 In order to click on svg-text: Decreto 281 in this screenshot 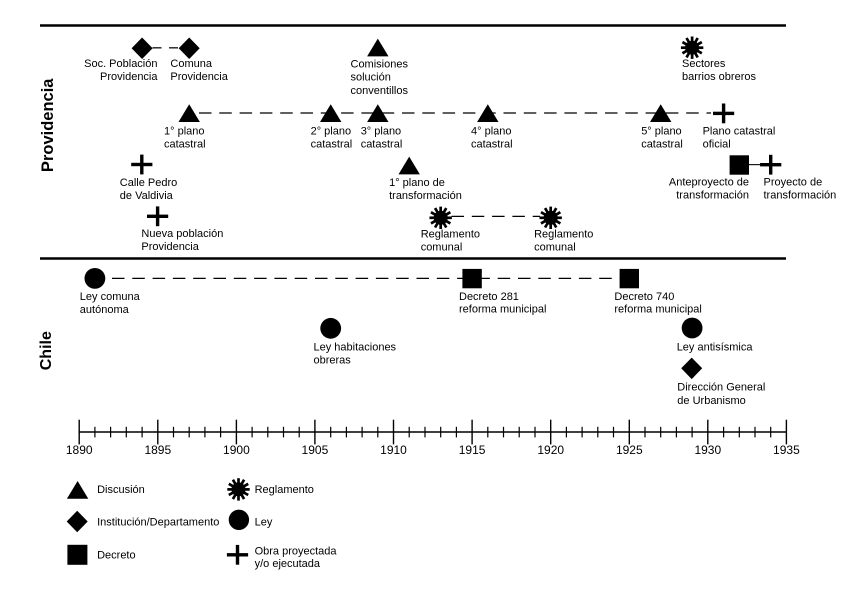, I will do `click(489, 297)`.